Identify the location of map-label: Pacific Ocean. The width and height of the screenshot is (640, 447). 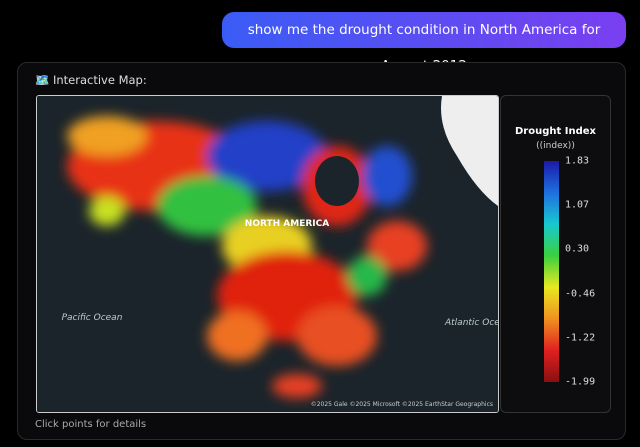
(92, 318).